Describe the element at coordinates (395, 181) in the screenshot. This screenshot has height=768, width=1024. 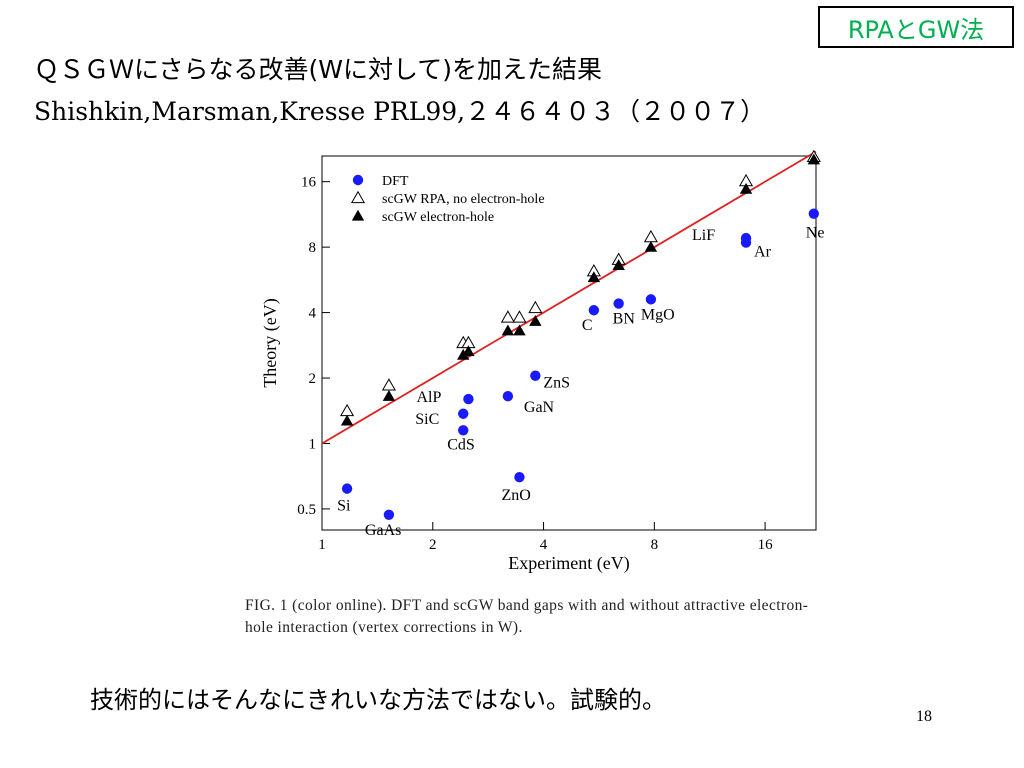
I see `legend-entry: DFT` at that location.